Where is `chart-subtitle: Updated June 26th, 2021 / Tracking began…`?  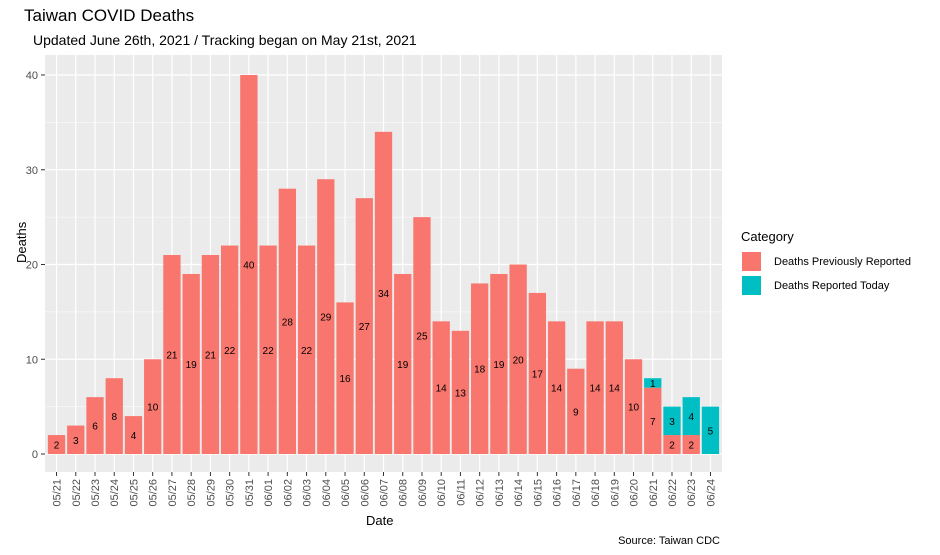 chart-subtitle: Updated June 26th, 2021 / Tracking began… is located at coordinates (225, 40).